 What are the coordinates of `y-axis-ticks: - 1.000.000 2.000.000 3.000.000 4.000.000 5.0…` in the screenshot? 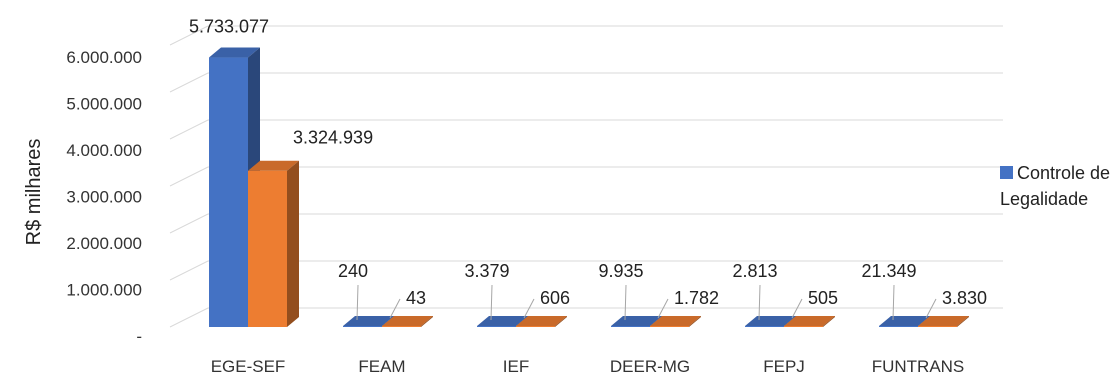 It's located at (104, 197).